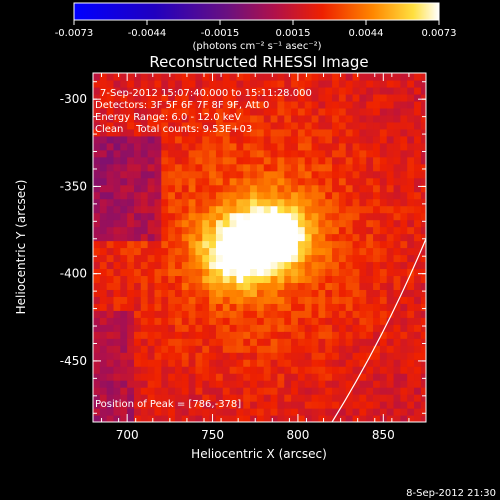 The height and width of the screenshot is (500, 500). What do you see at coordinates (173, 129) in the screenshot?
I see `annotation-clean: Clean Total counts: 9.53E+03` at bounding box center [173, 129].